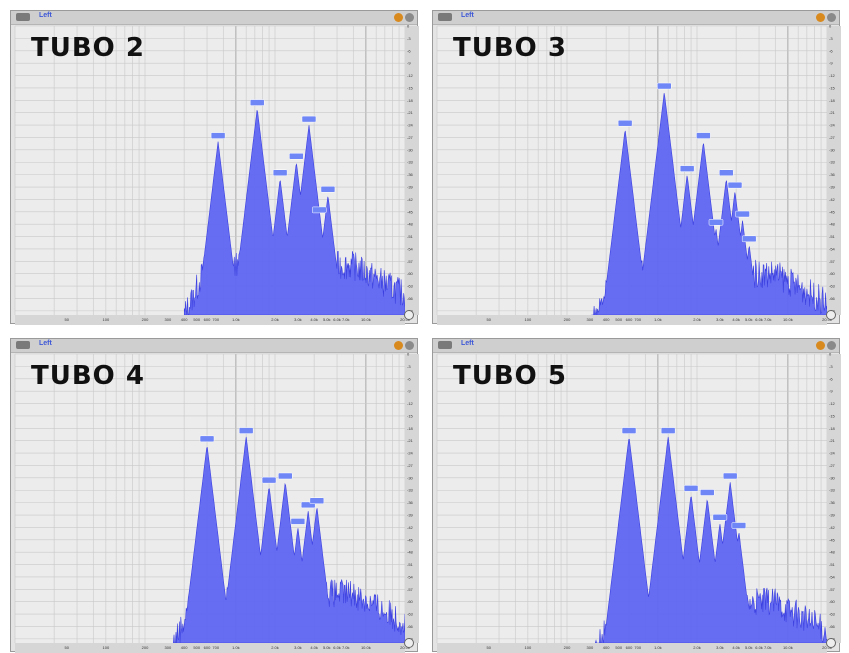 This screenshot has width=849, height=653. I want to click on x-tick-label: 700, so click(637, 319).